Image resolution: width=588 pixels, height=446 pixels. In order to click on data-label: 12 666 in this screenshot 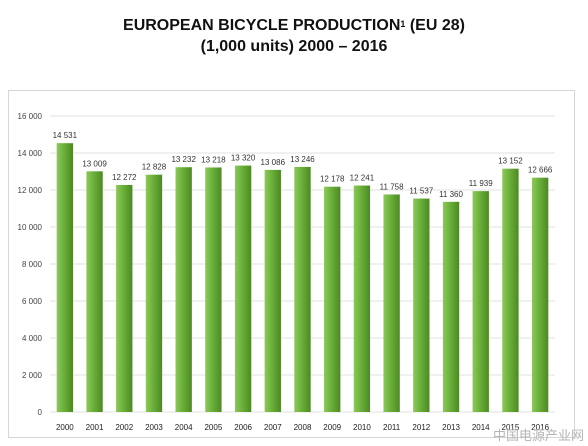, I will do `click(540, 170)`.